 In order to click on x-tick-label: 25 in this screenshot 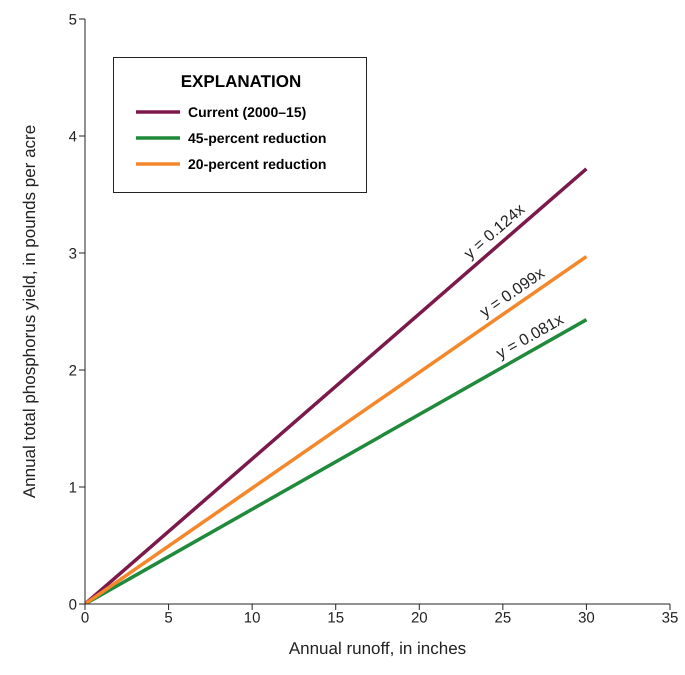, I will do `click(503, 618)`.